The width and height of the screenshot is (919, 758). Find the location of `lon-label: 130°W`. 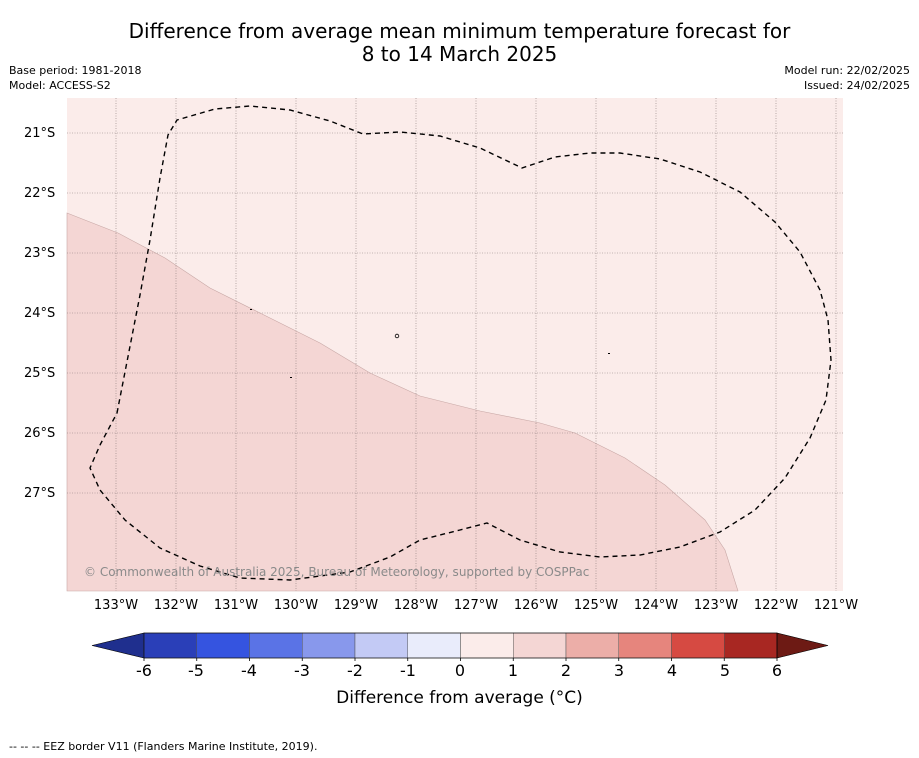

lon-label: 130°W is located at coordinates (296, 605).